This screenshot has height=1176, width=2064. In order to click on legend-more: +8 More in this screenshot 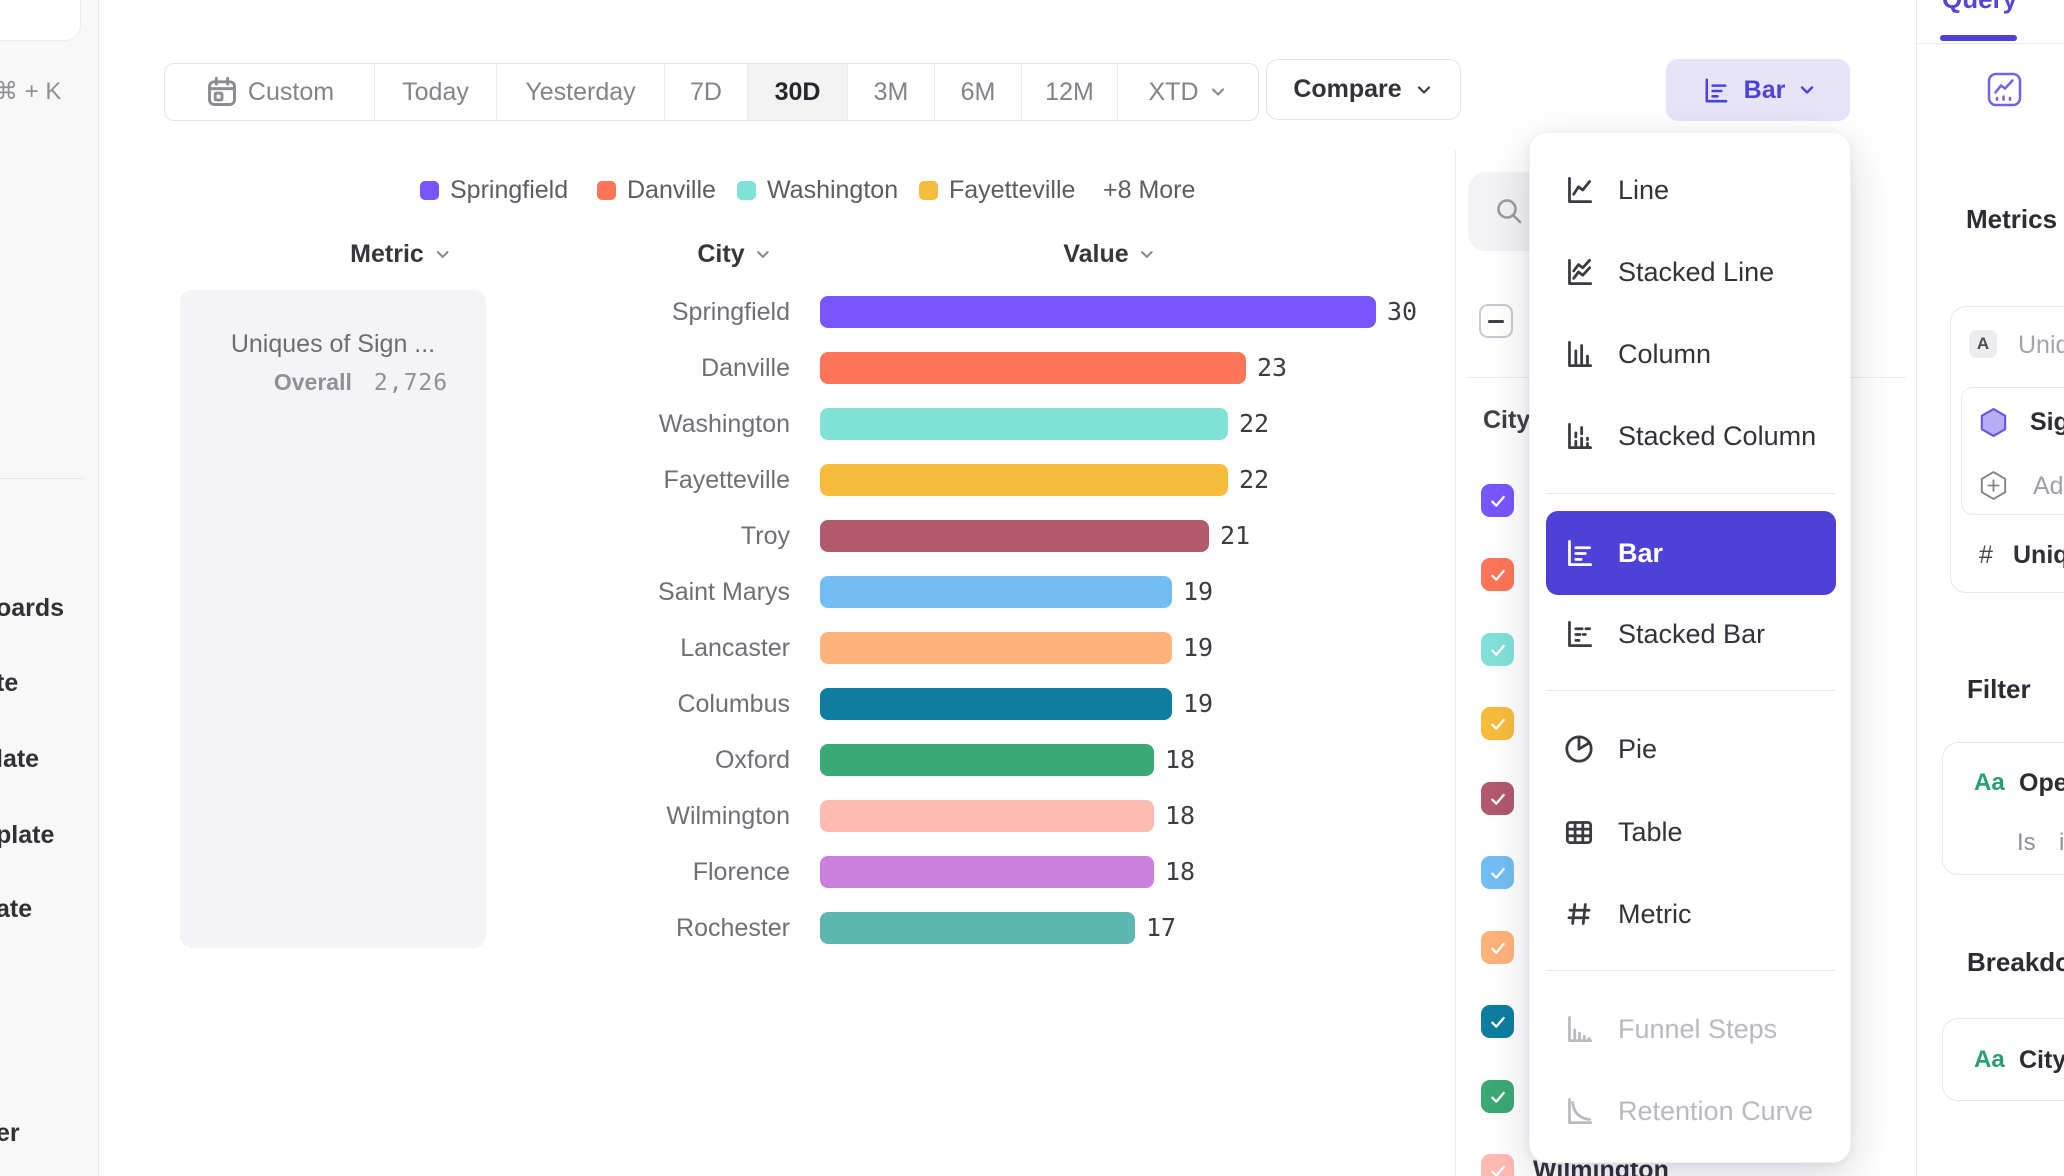, I will do `click(1149, 190)`.